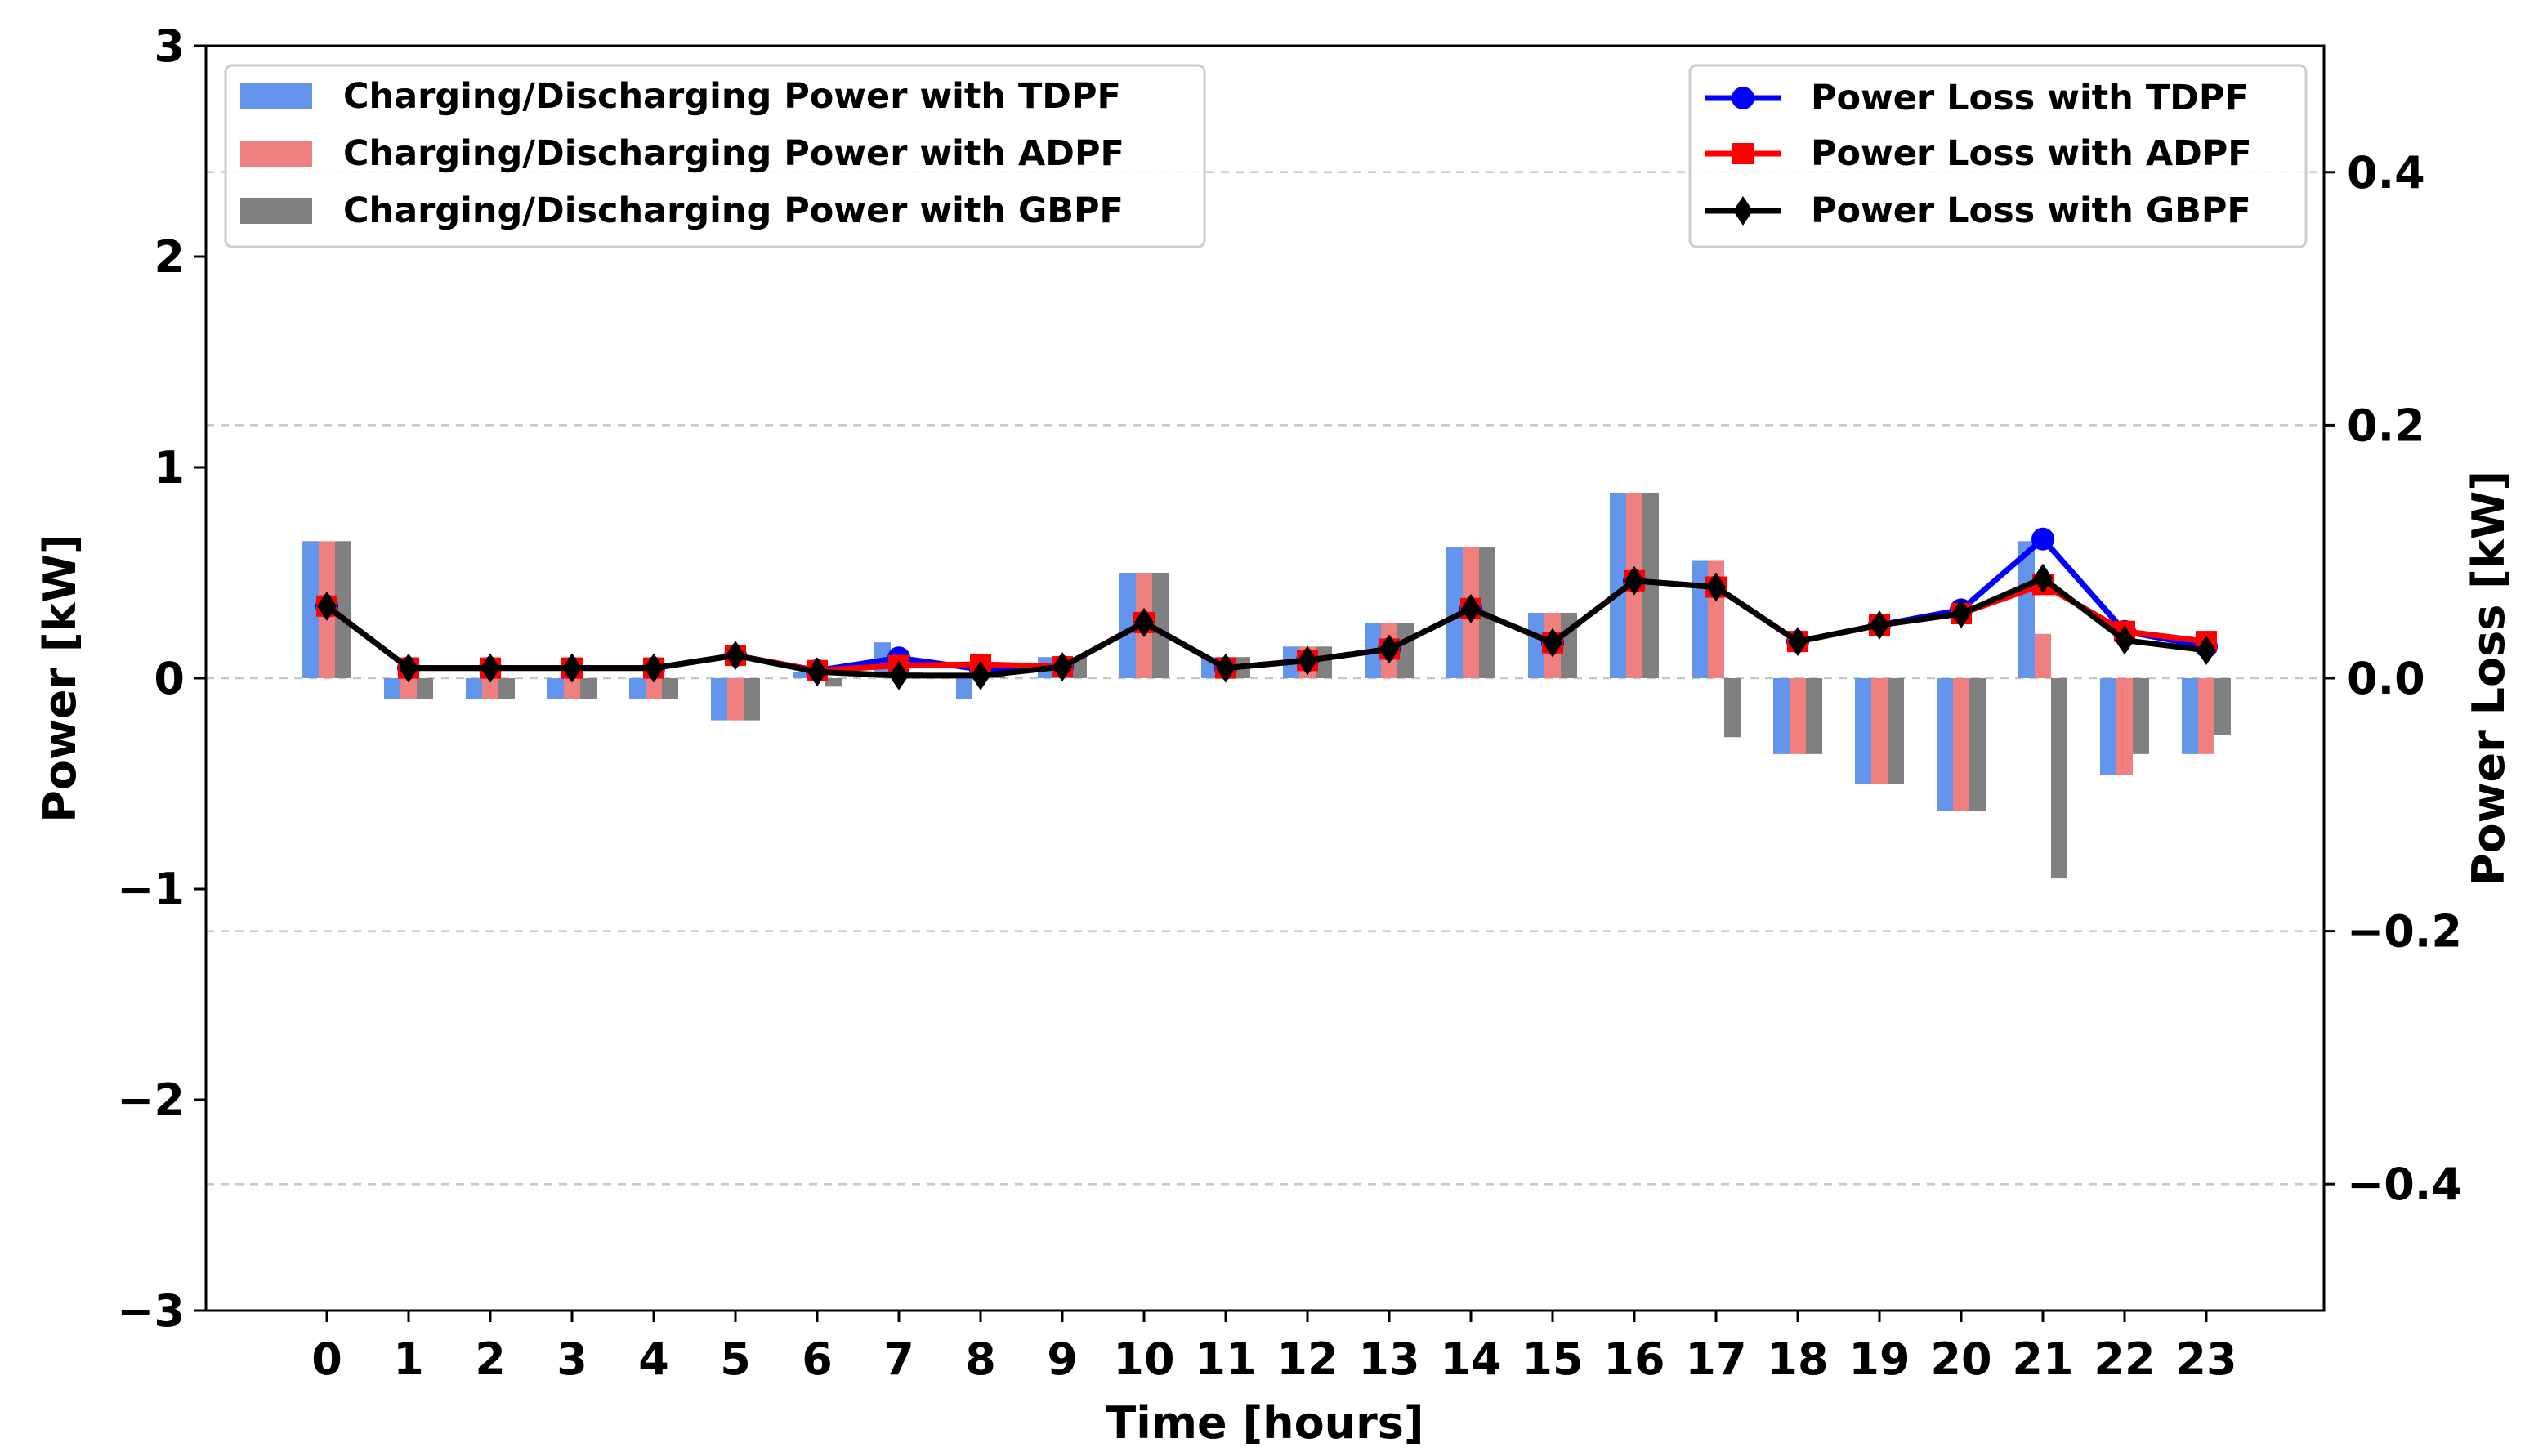 The height and width of the screenshot is (1456, 2525). I want to click on y-axis-title: Power [kW], so click(60, 678).